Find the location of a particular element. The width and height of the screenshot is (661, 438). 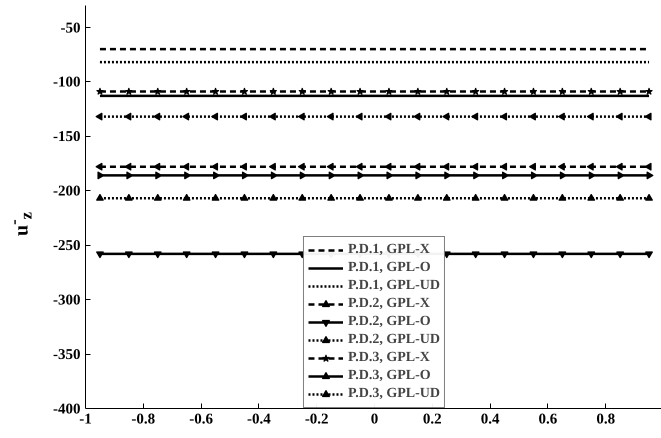

x-tick-label: 0.6 is located at coordinates (548, 420).